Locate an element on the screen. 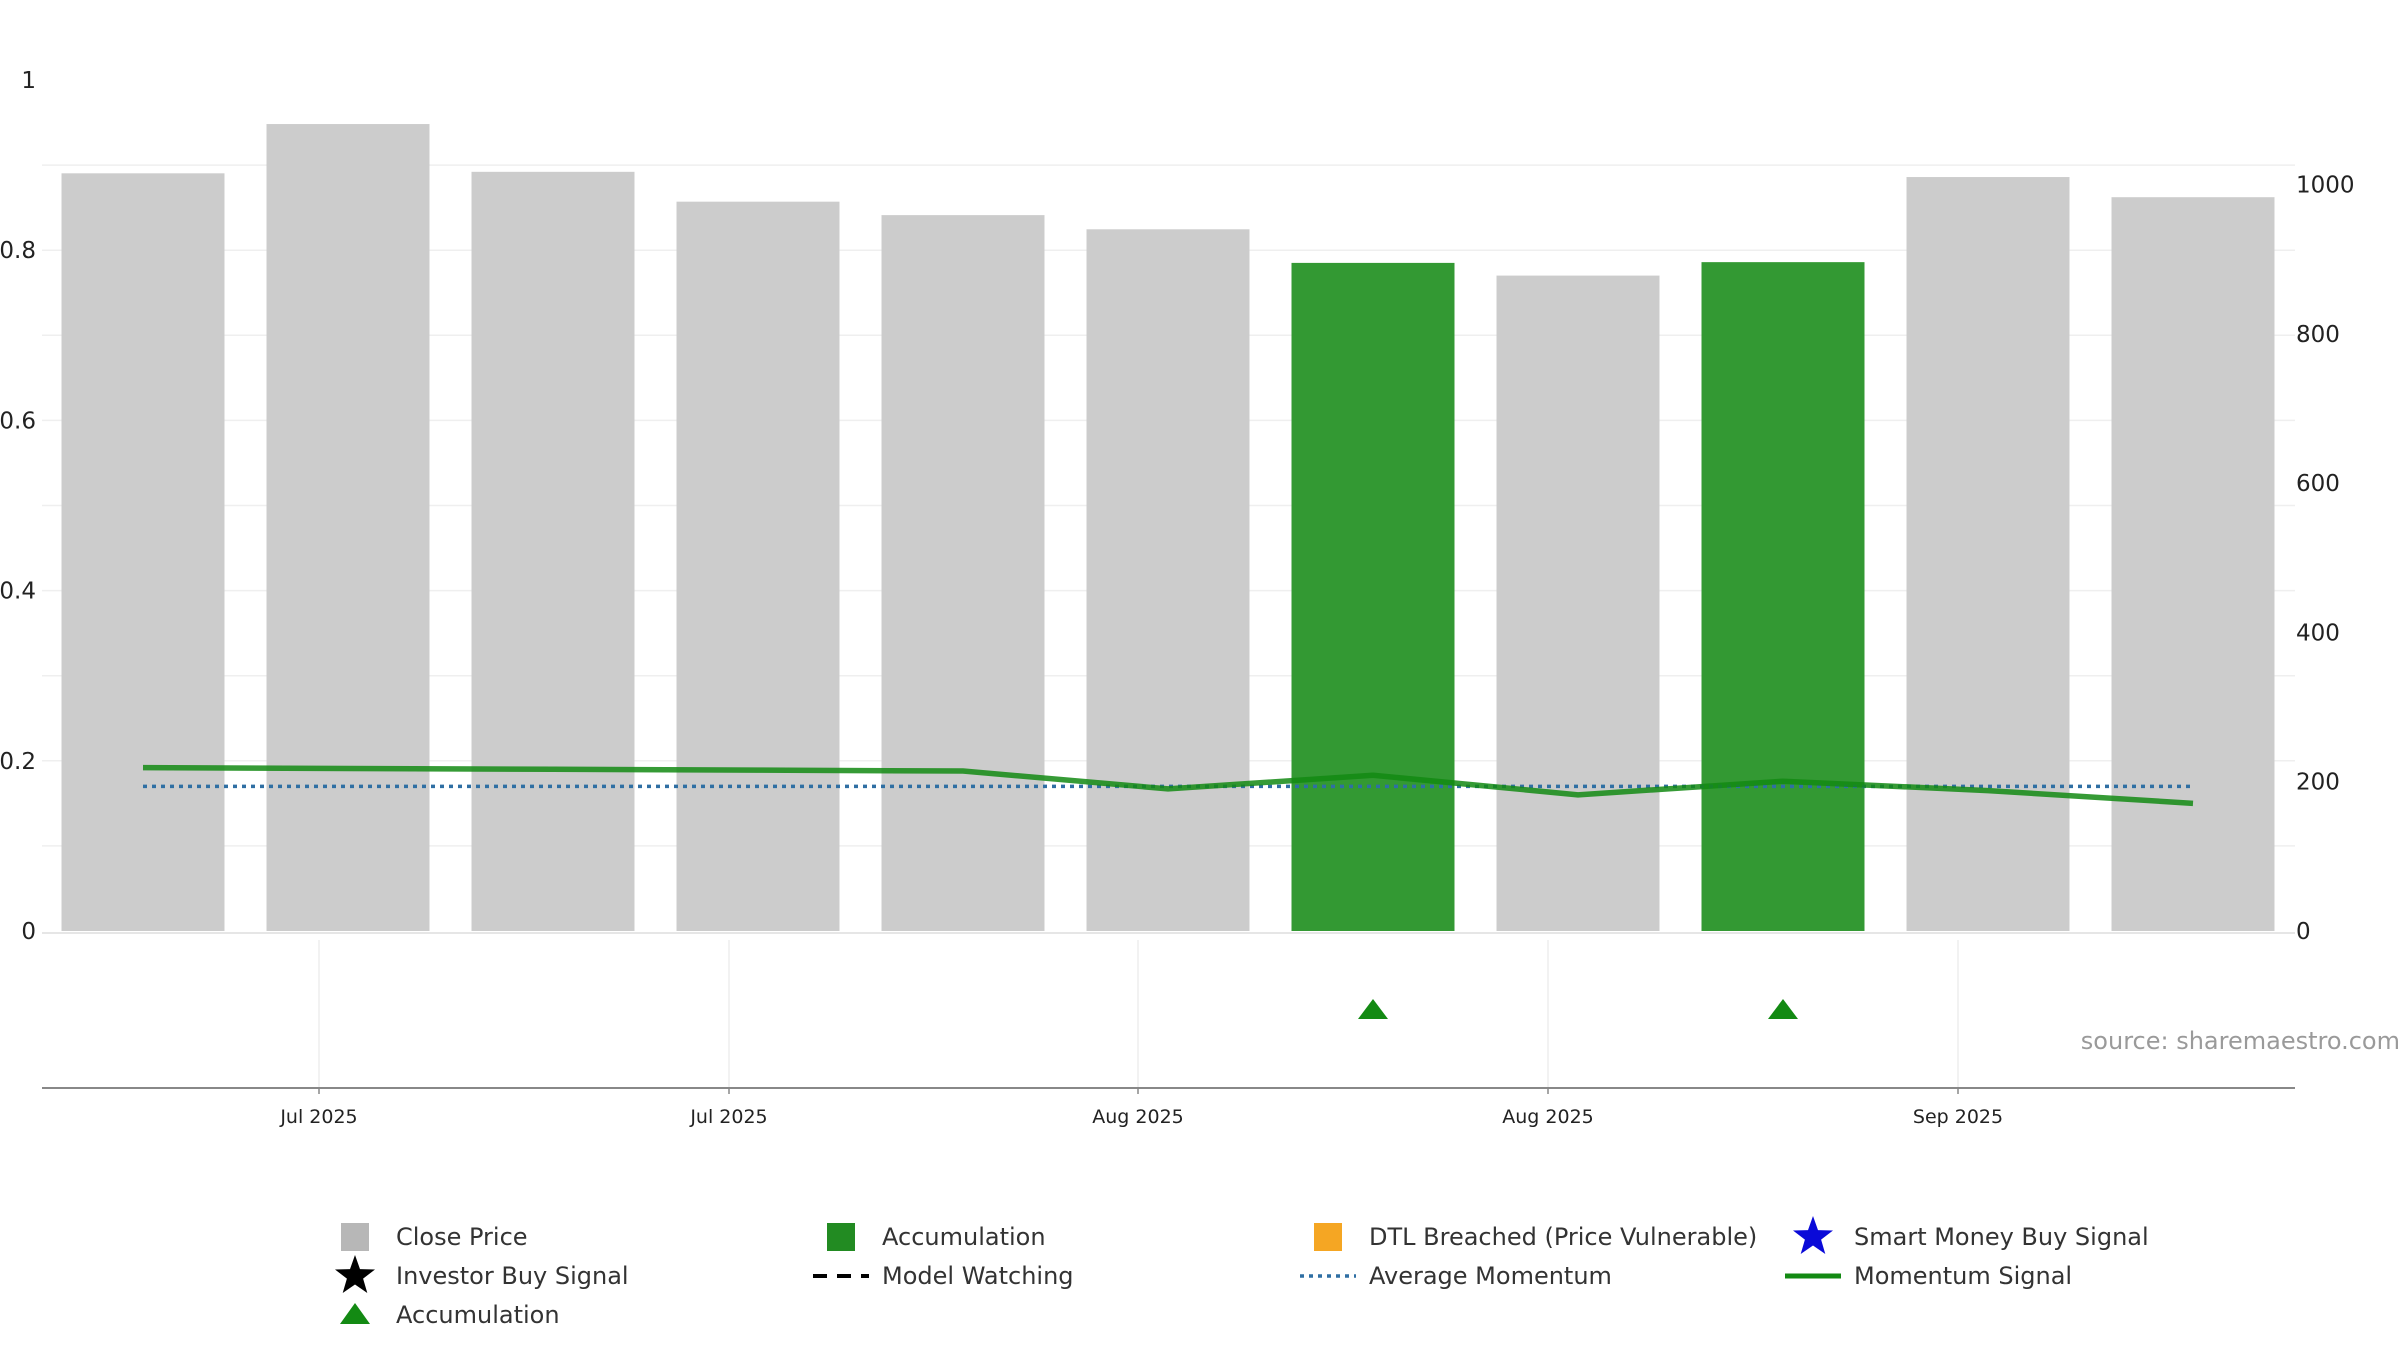 The height and width of the screenshot is (1350, 2400). right-tick-label: 200 is located at coordinates (2318, 783).